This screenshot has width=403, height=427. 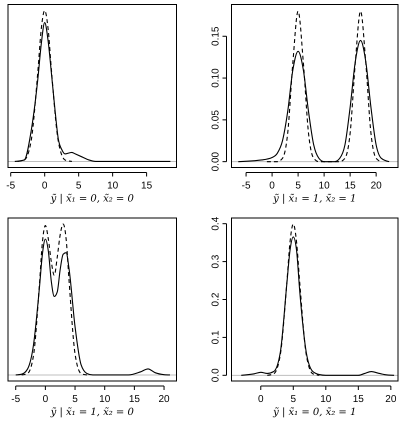 I want to click on y-tick-label: 0.3, so click(x=216, y=261).